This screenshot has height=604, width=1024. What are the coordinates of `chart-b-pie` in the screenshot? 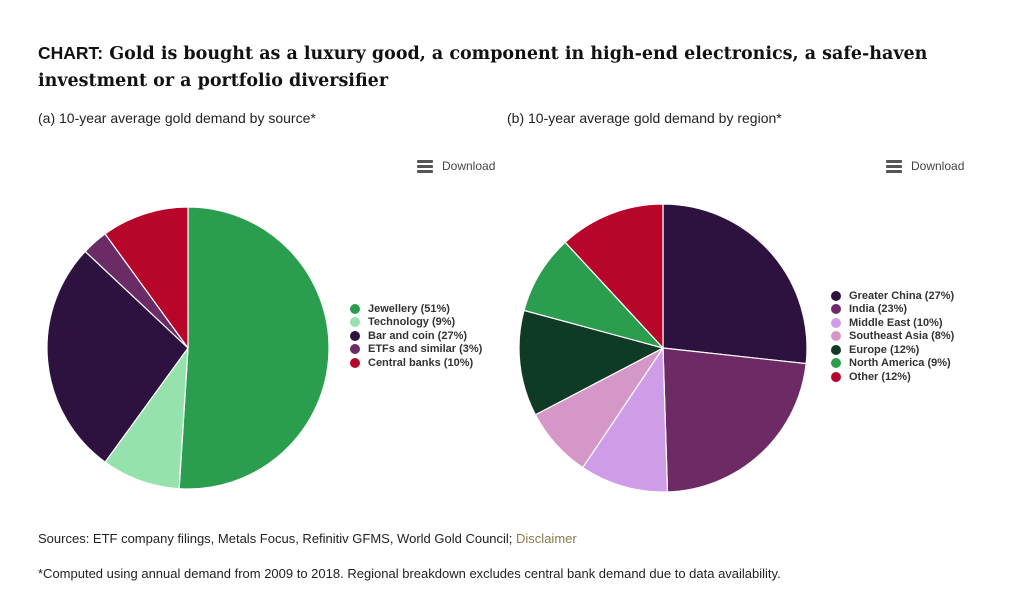 It's located at (663, 348).